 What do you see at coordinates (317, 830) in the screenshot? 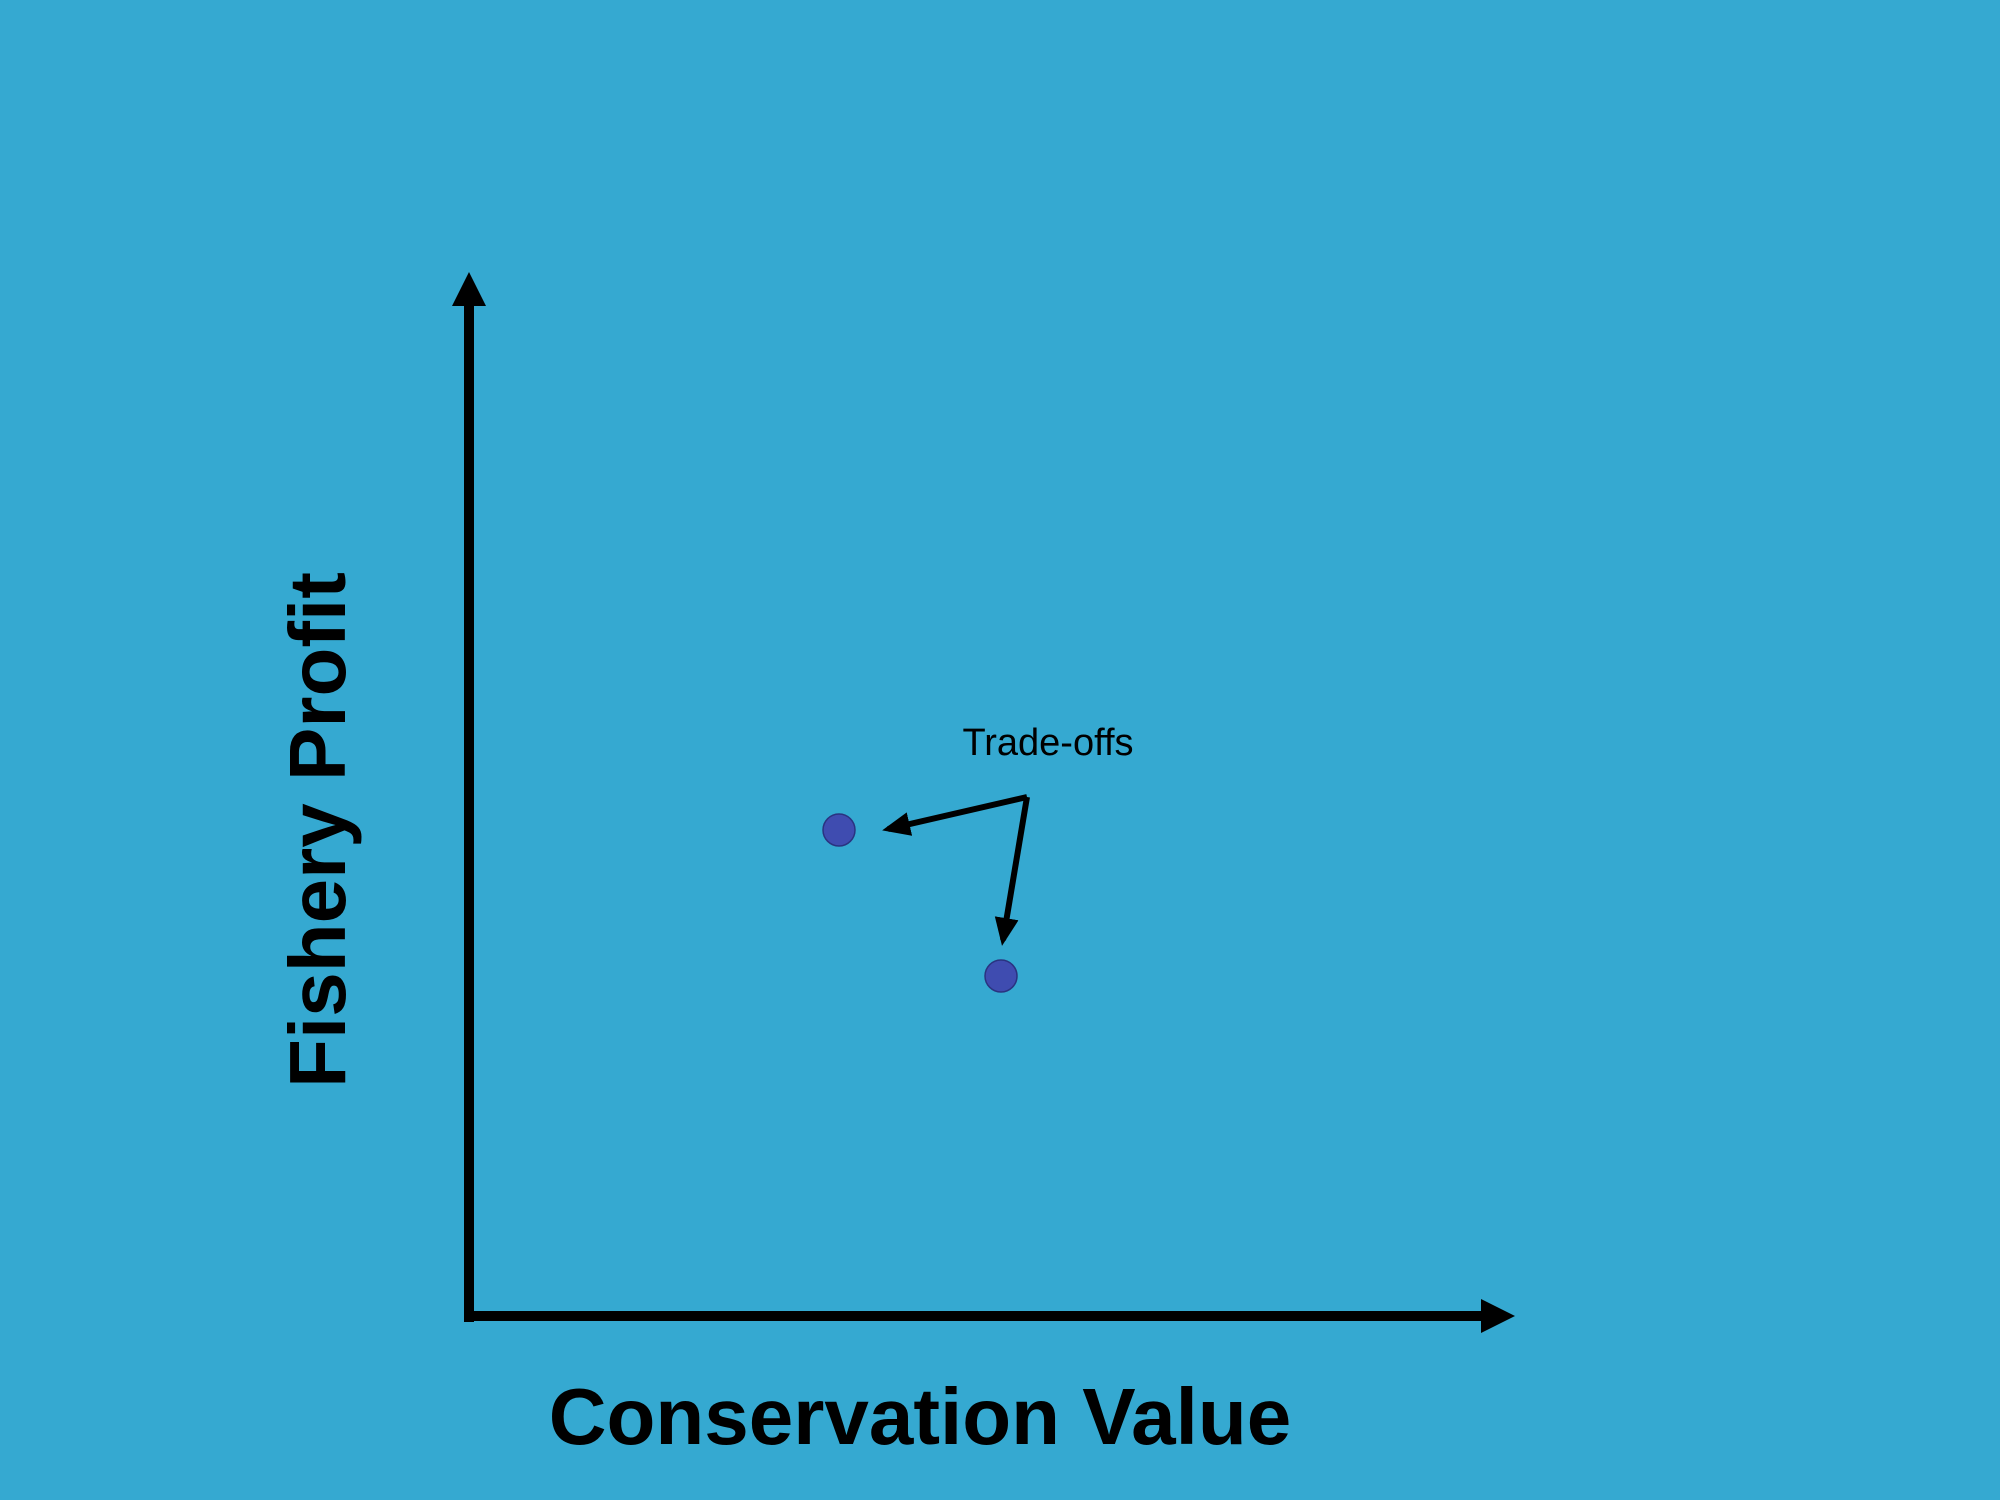
I see `y-axis-label: Fishery Profit` at bounding box center [317, 830].